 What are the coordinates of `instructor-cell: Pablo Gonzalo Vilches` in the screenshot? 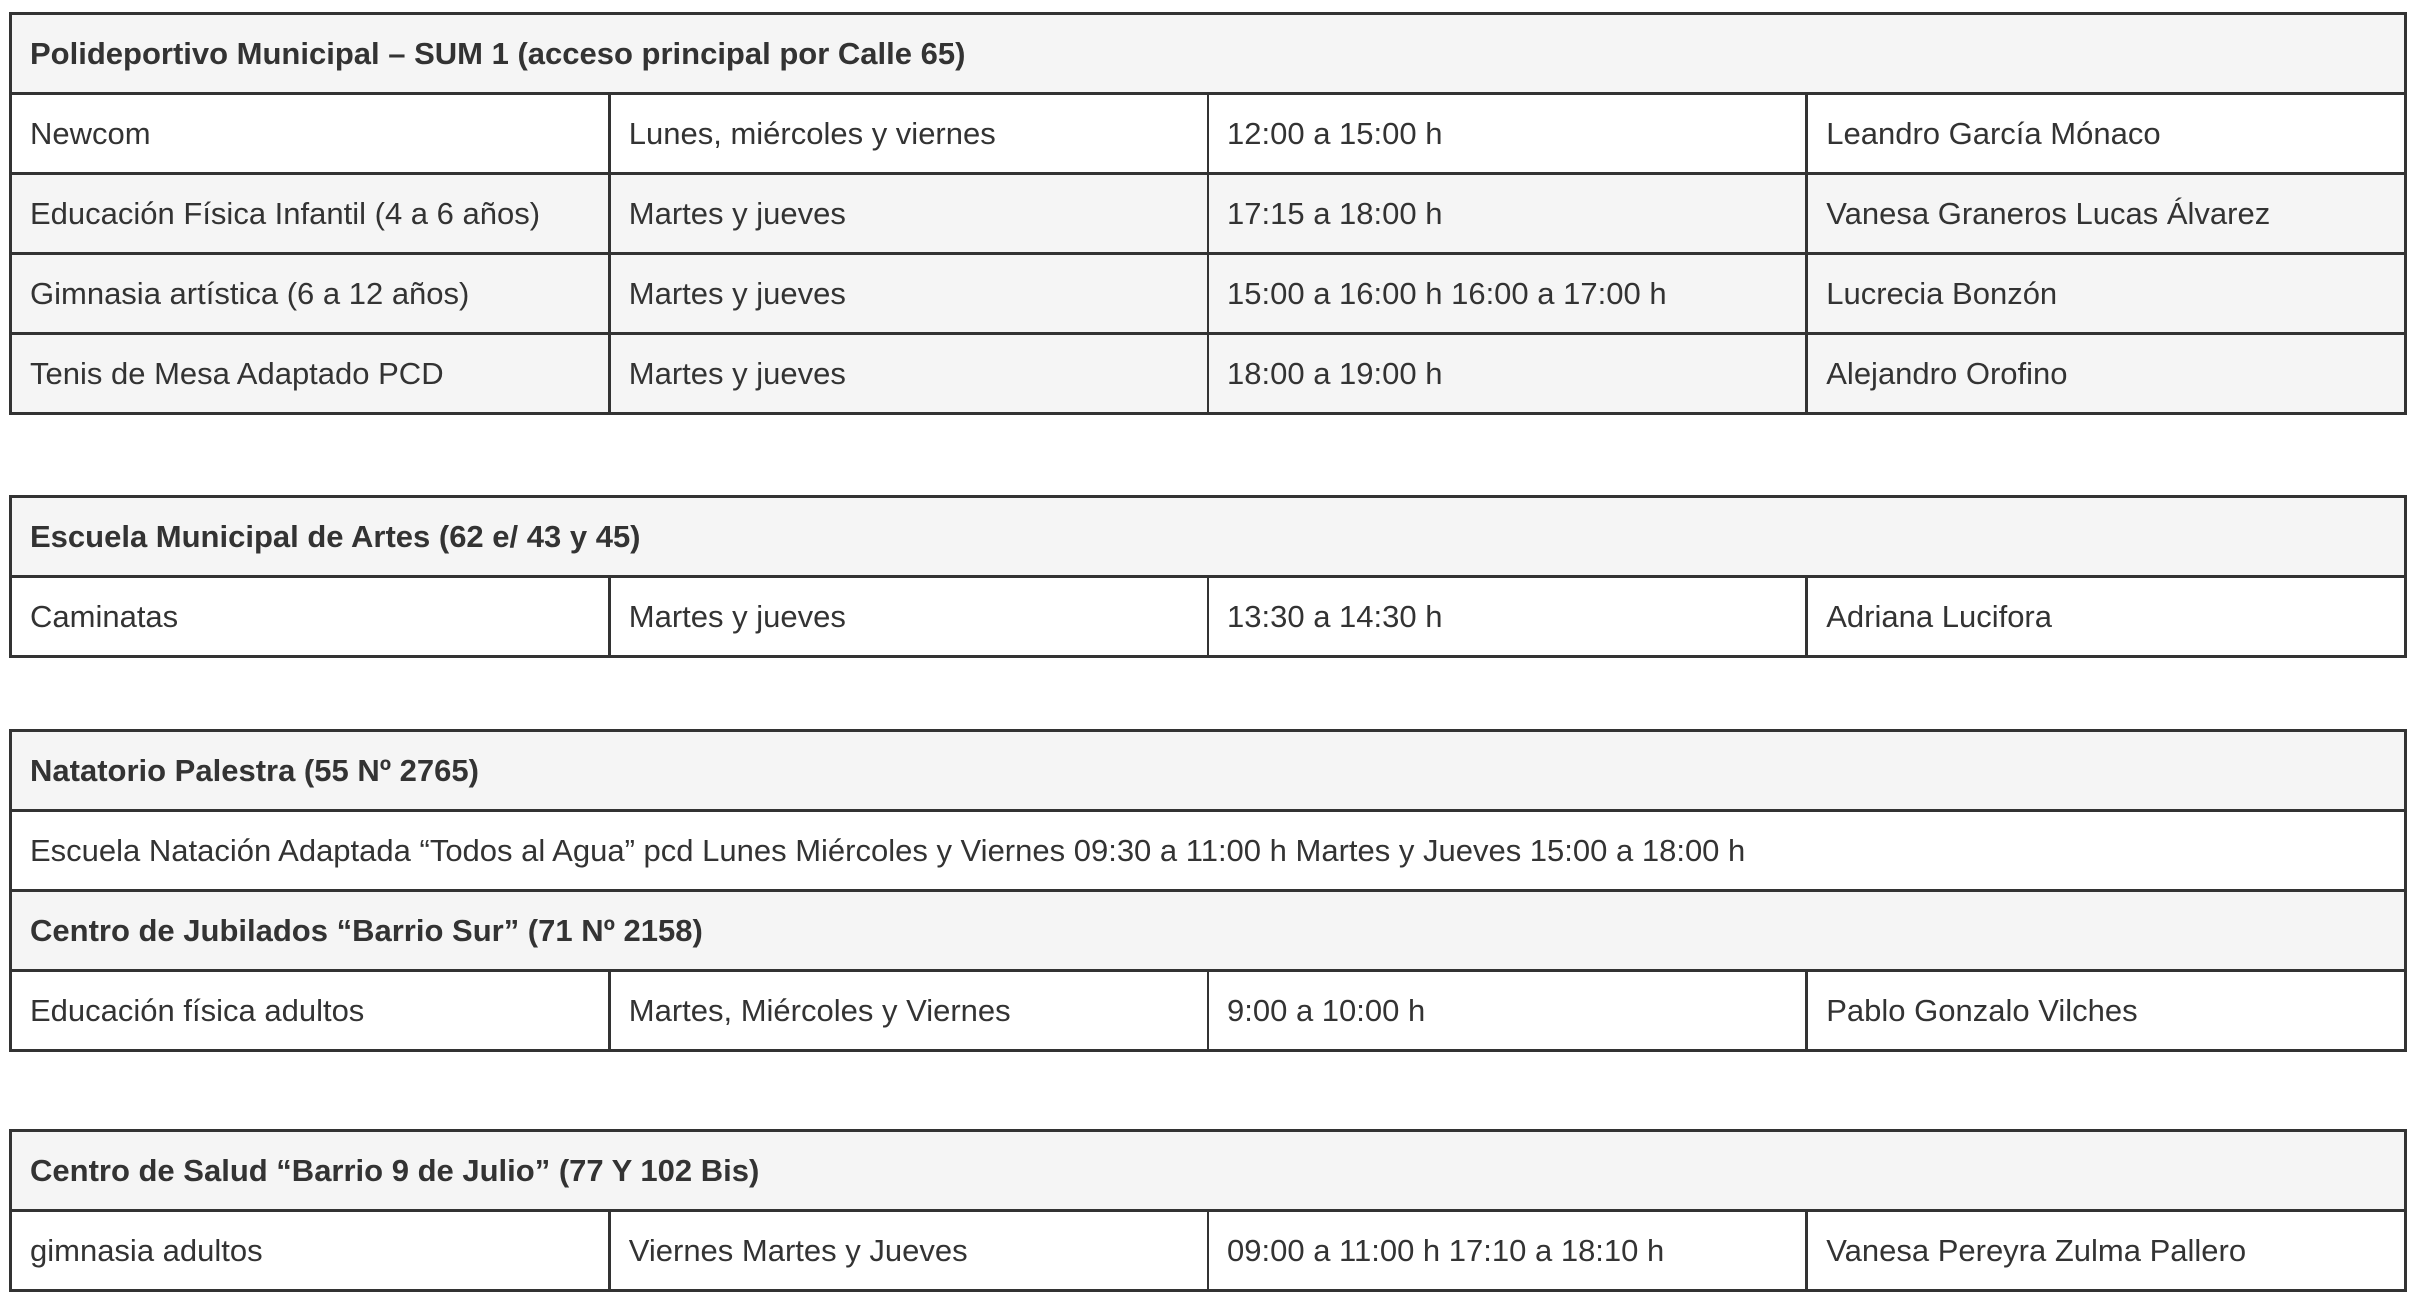 It's located at (2106, 1010).